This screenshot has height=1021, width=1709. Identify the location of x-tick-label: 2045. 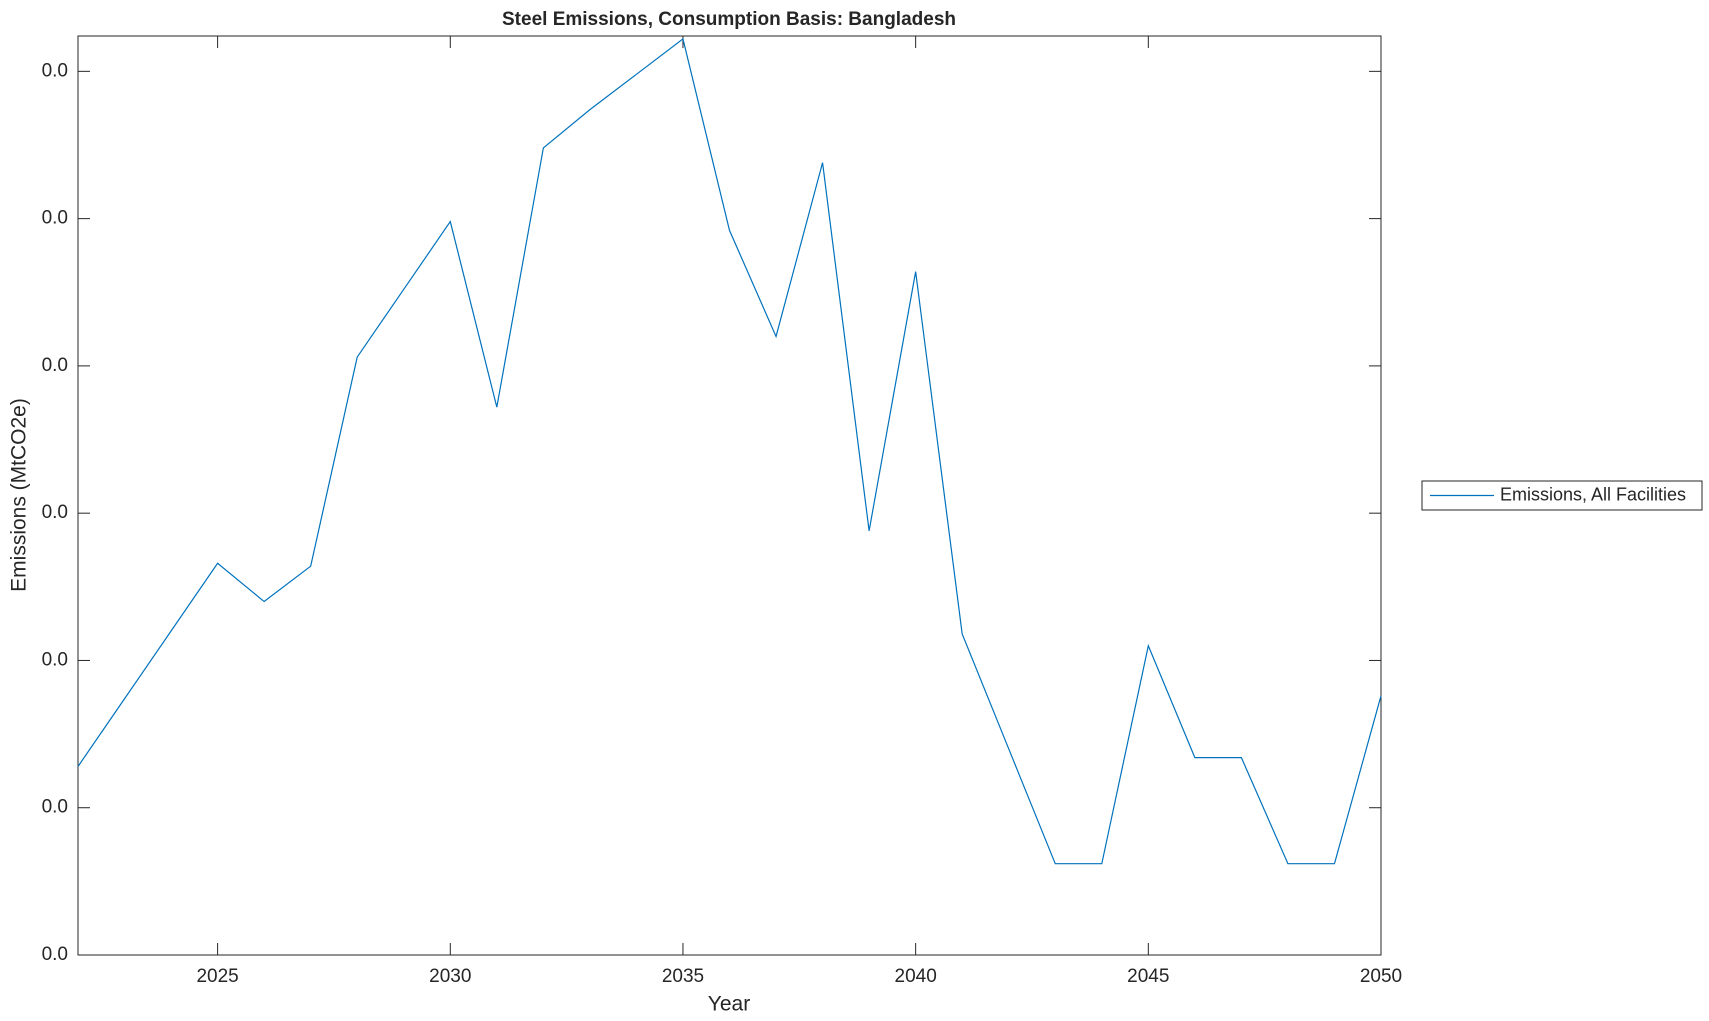
(1148, 976).